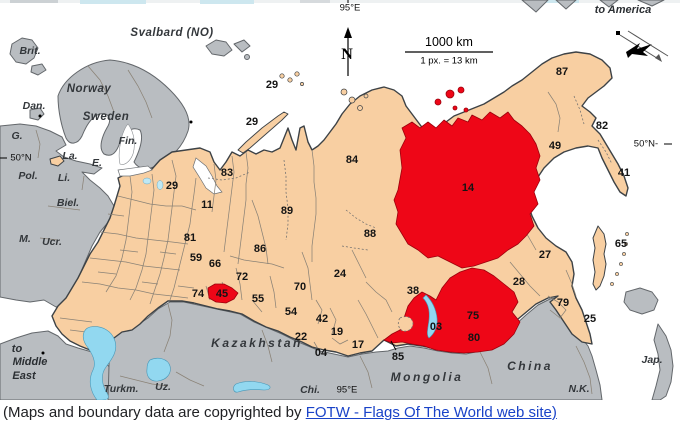  Describe the element at coordinates (467, 190) in the screenshot. I see `region-14-sakha` at that location.